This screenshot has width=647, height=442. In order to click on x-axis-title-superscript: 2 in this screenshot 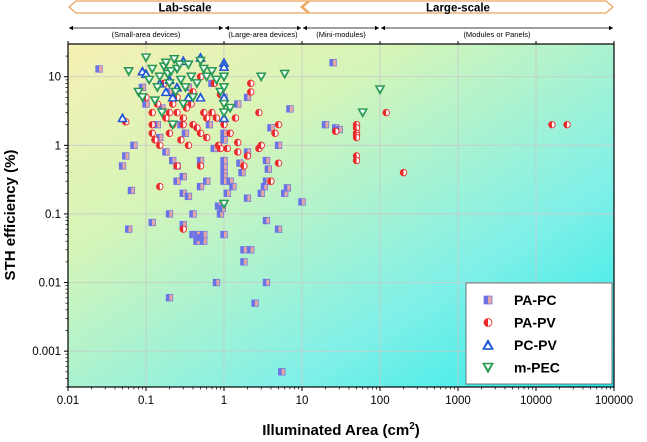, I will do `click(412, 426)`.